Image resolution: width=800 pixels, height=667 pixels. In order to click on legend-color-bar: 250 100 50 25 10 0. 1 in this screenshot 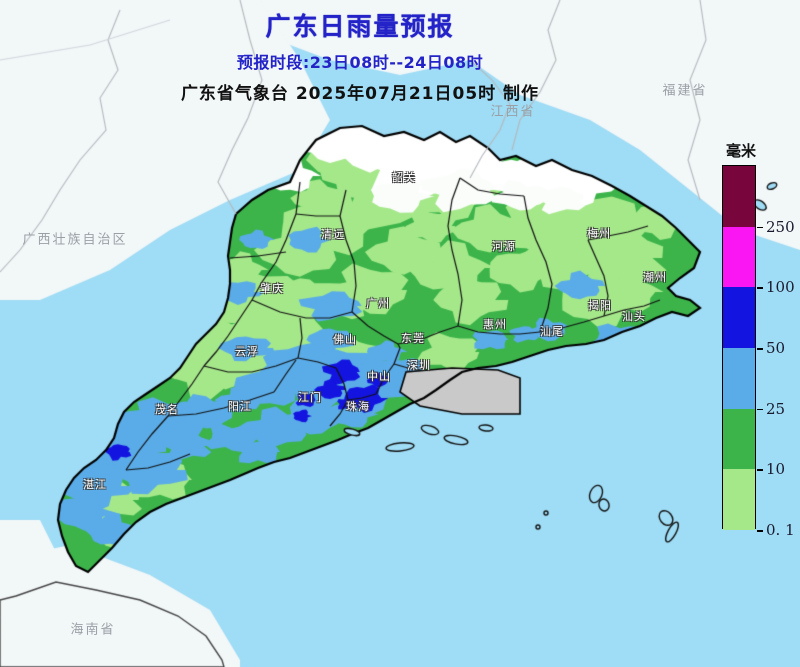, I will do `click(758, 352)`.